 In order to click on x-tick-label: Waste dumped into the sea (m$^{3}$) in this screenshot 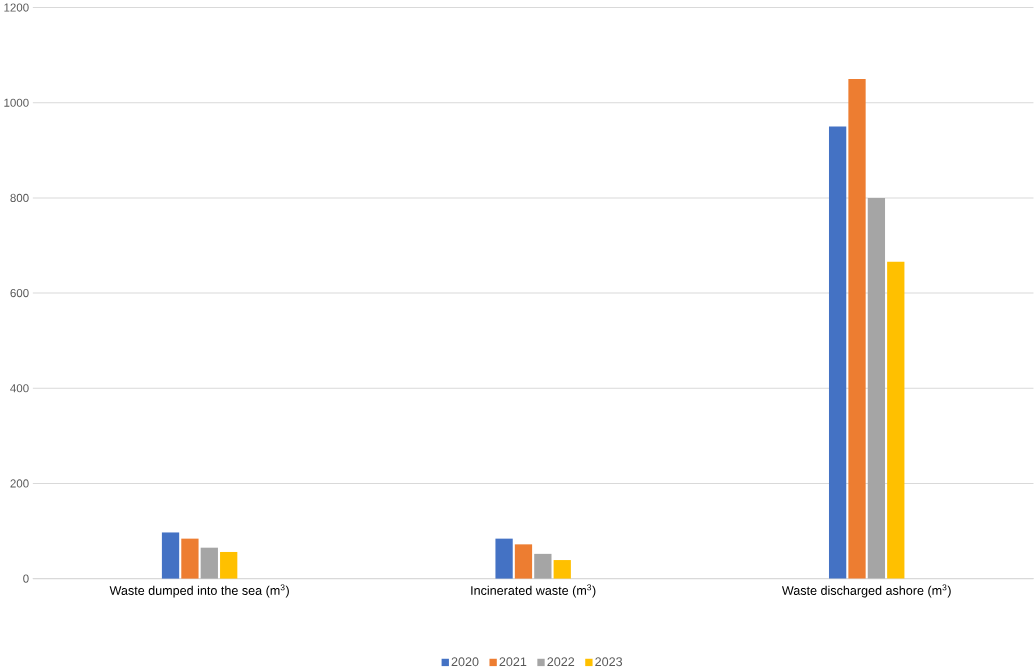, I will do `click(199, 591)`.